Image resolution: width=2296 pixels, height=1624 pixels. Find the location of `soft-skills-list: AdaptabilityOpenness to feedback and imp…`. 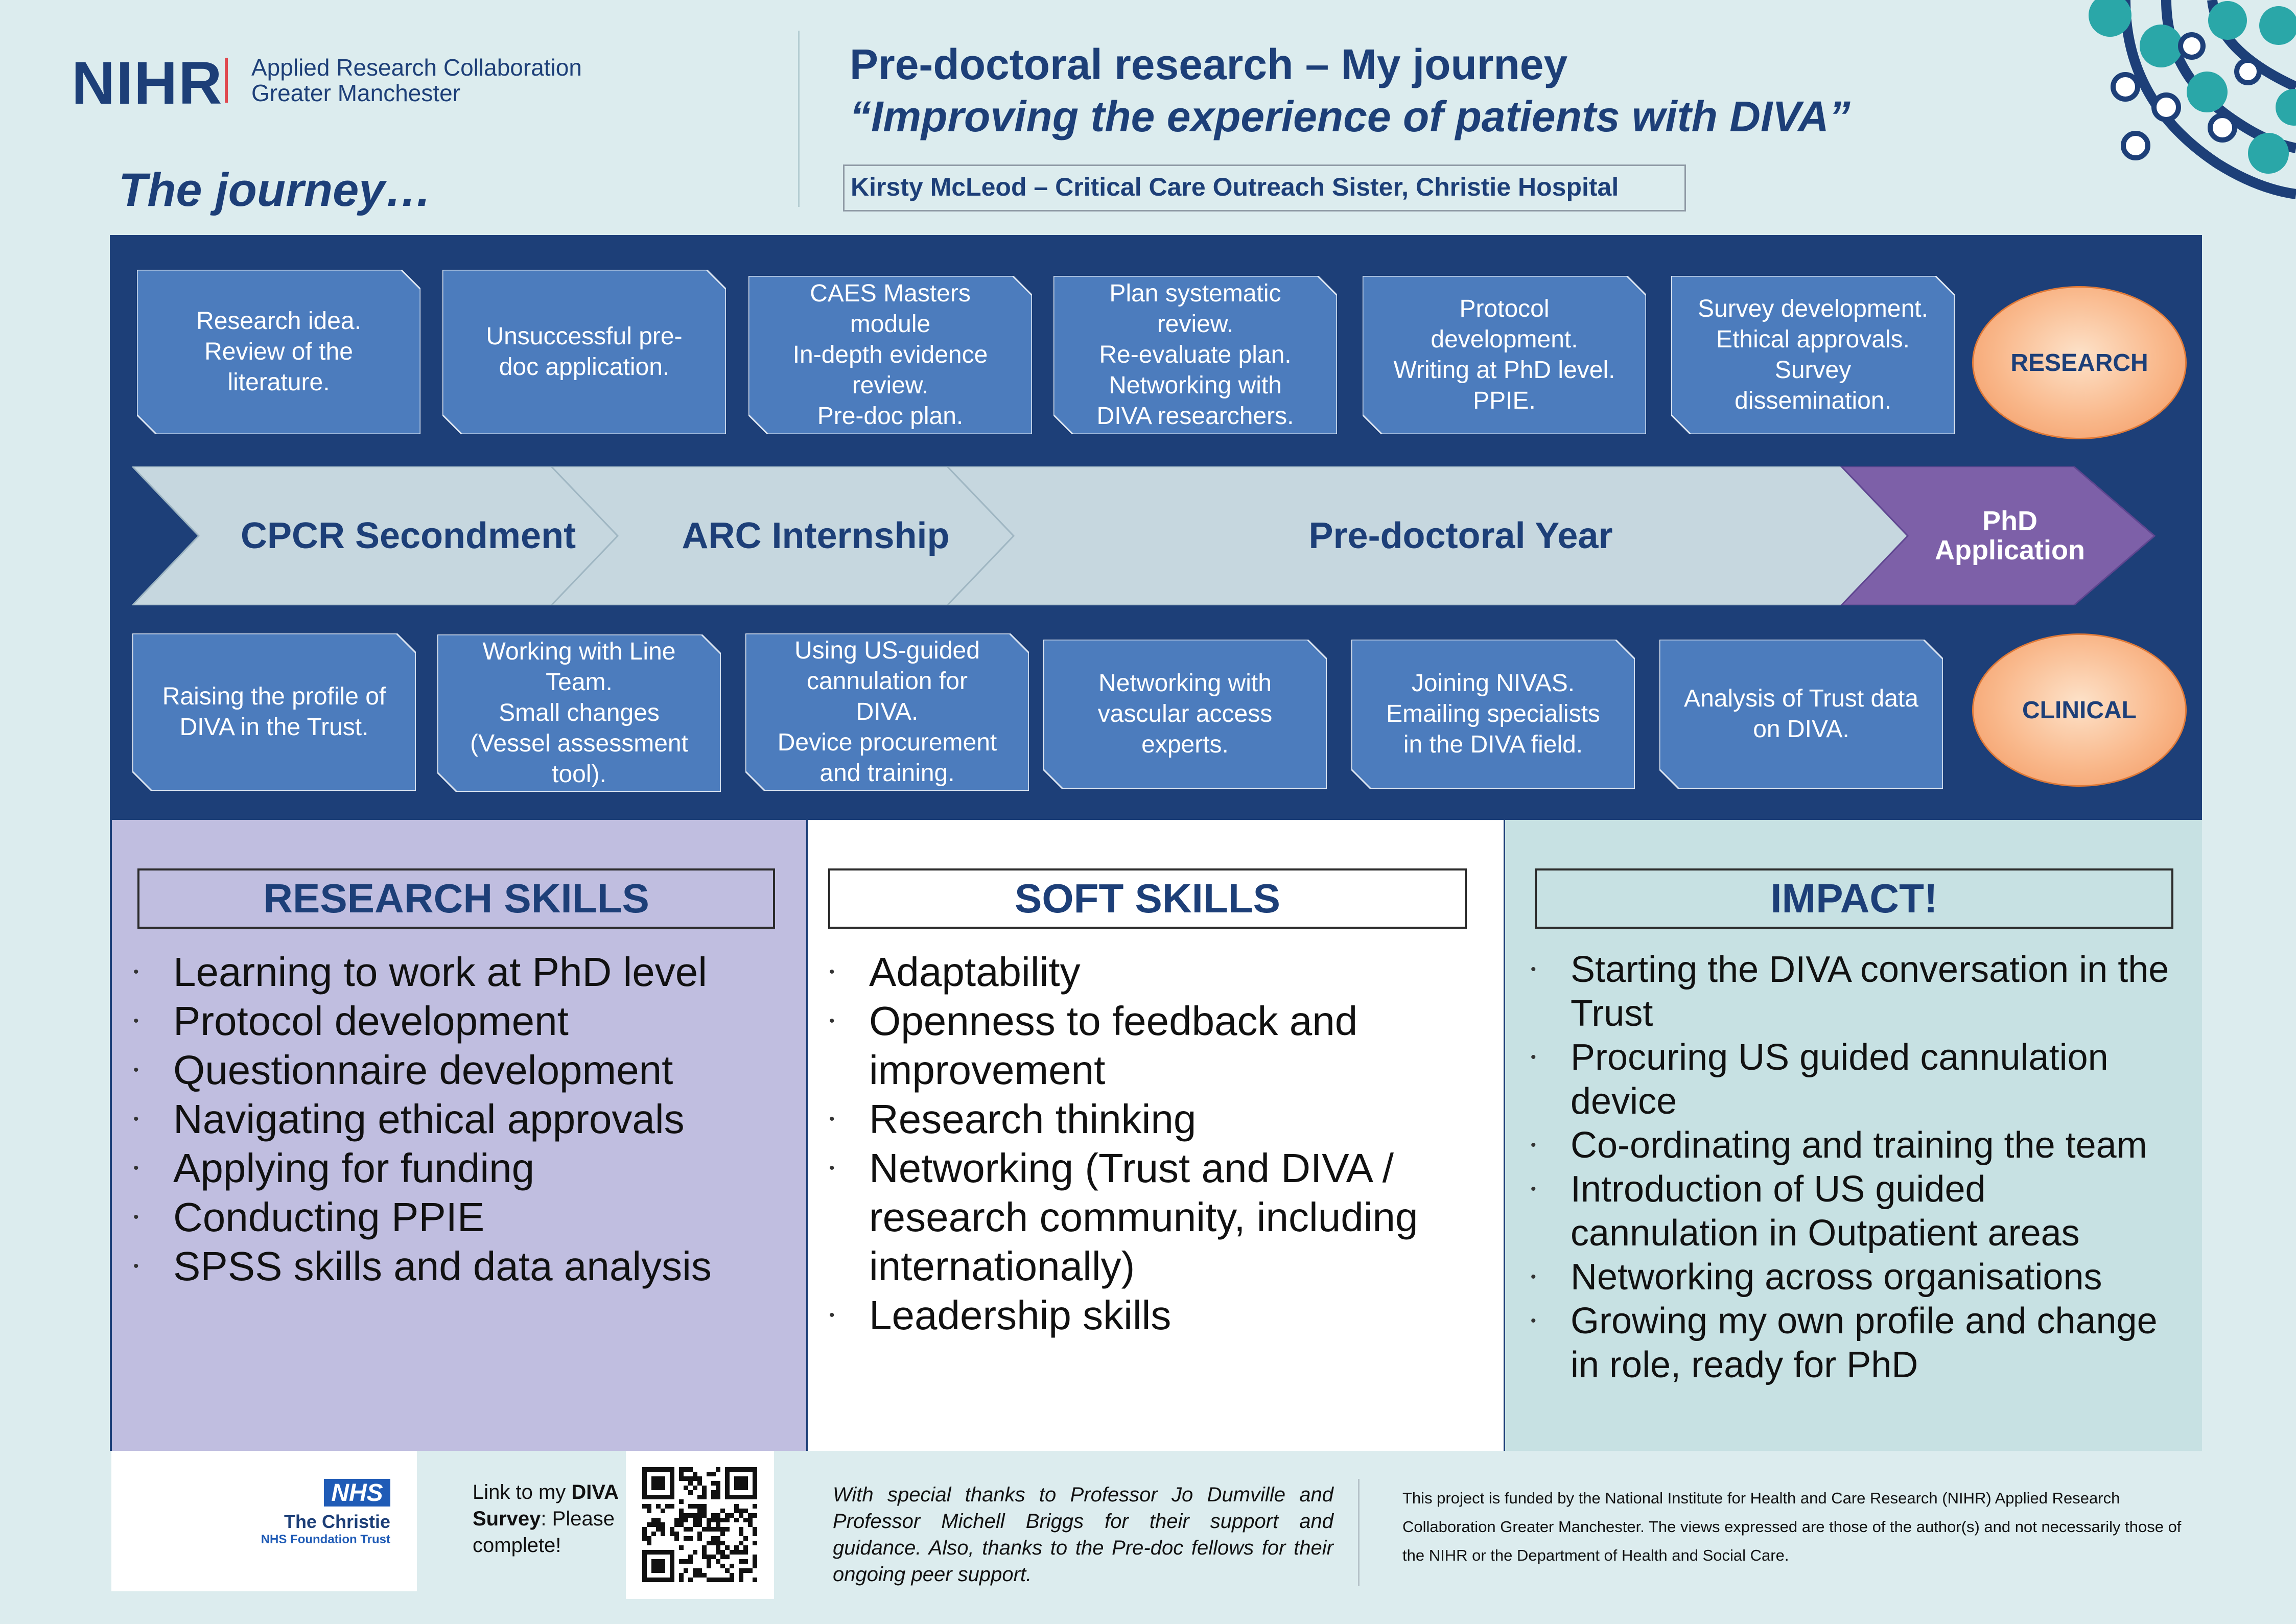

soft-skills-list: AdaptabilityOpenness to feedback and imp… is located at coordinates (1155, 1144).